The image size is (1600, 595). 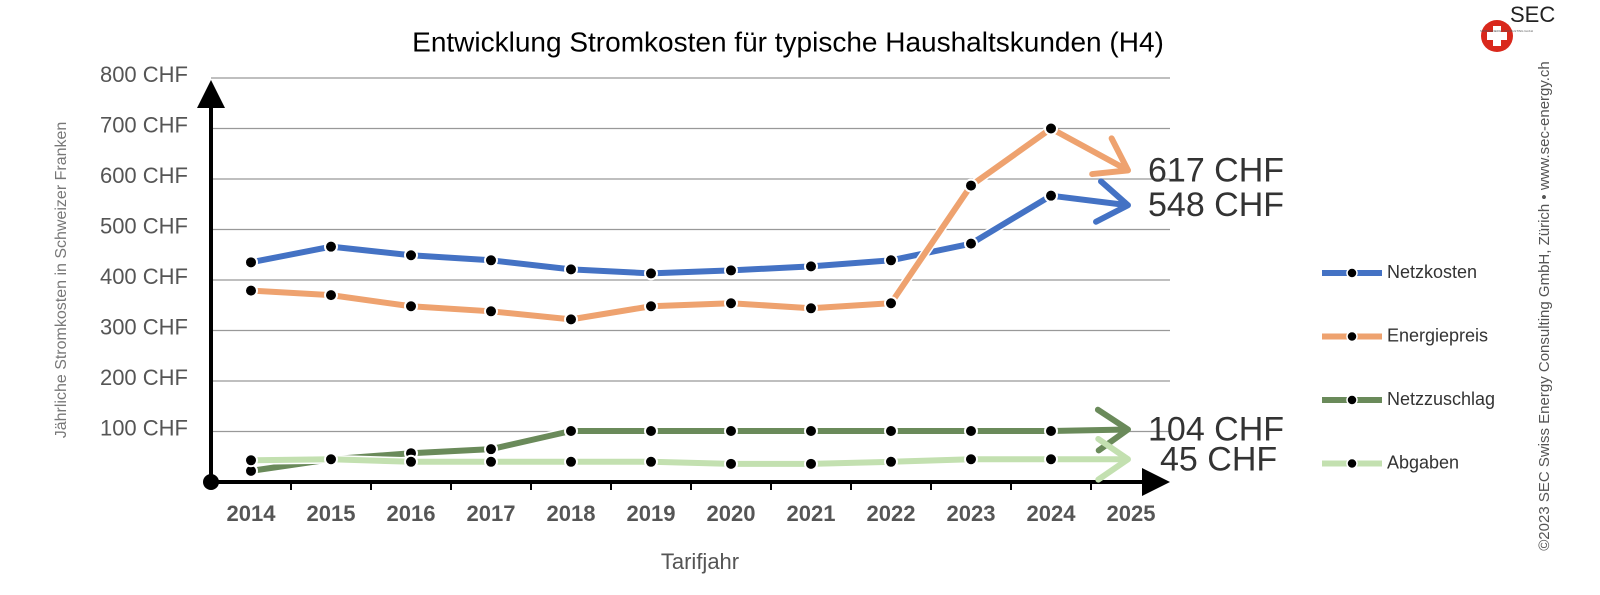 What do you see at coordinates (811, 513) in the screenshot?
I see `x-tick-label: 2021` at bounding box center [811, 513].